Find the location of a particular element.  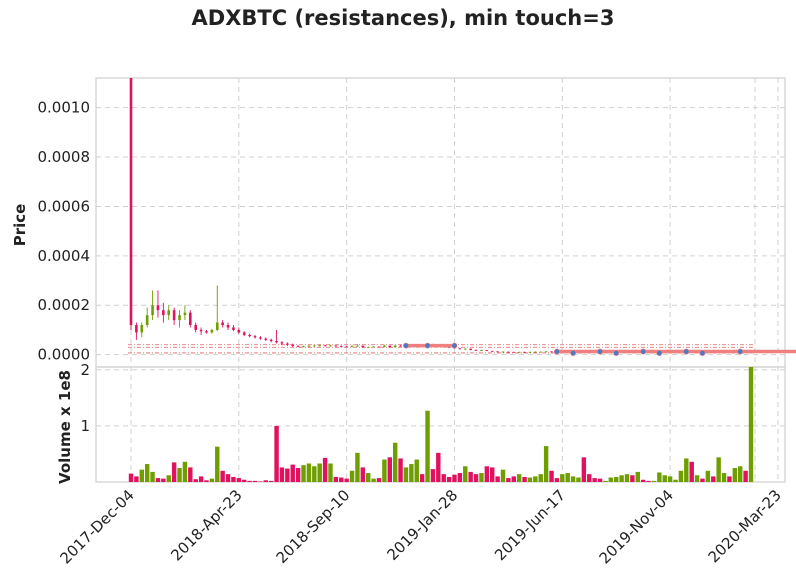

chart-title: ADXBTC (resistances), min touch=3 is located at coordinates (403, 18).